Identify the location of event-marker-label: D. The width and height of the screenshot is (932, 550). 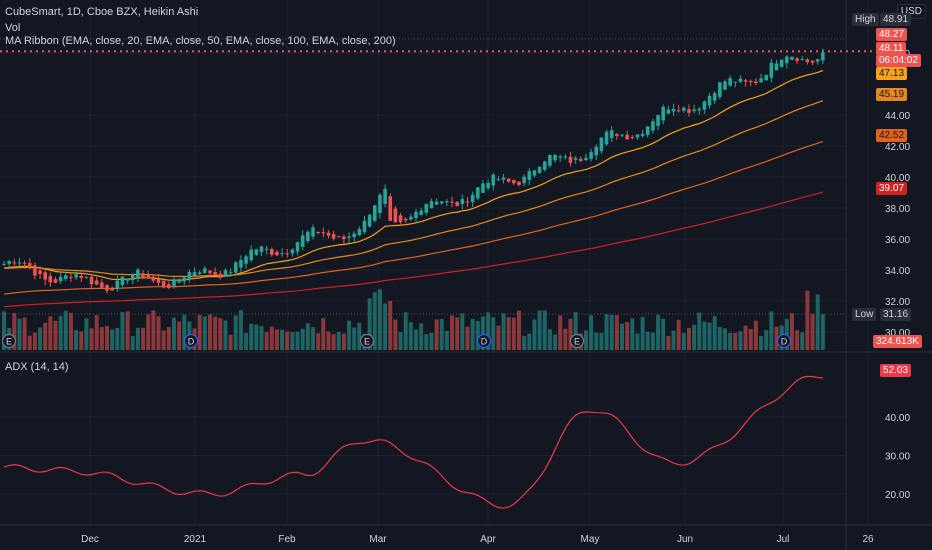
(784, 342).